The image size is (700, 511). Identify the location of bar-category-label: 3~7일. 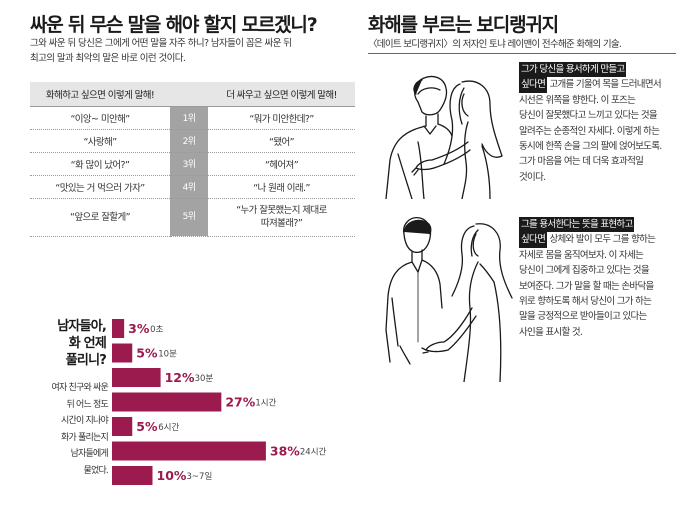
(200, 477).